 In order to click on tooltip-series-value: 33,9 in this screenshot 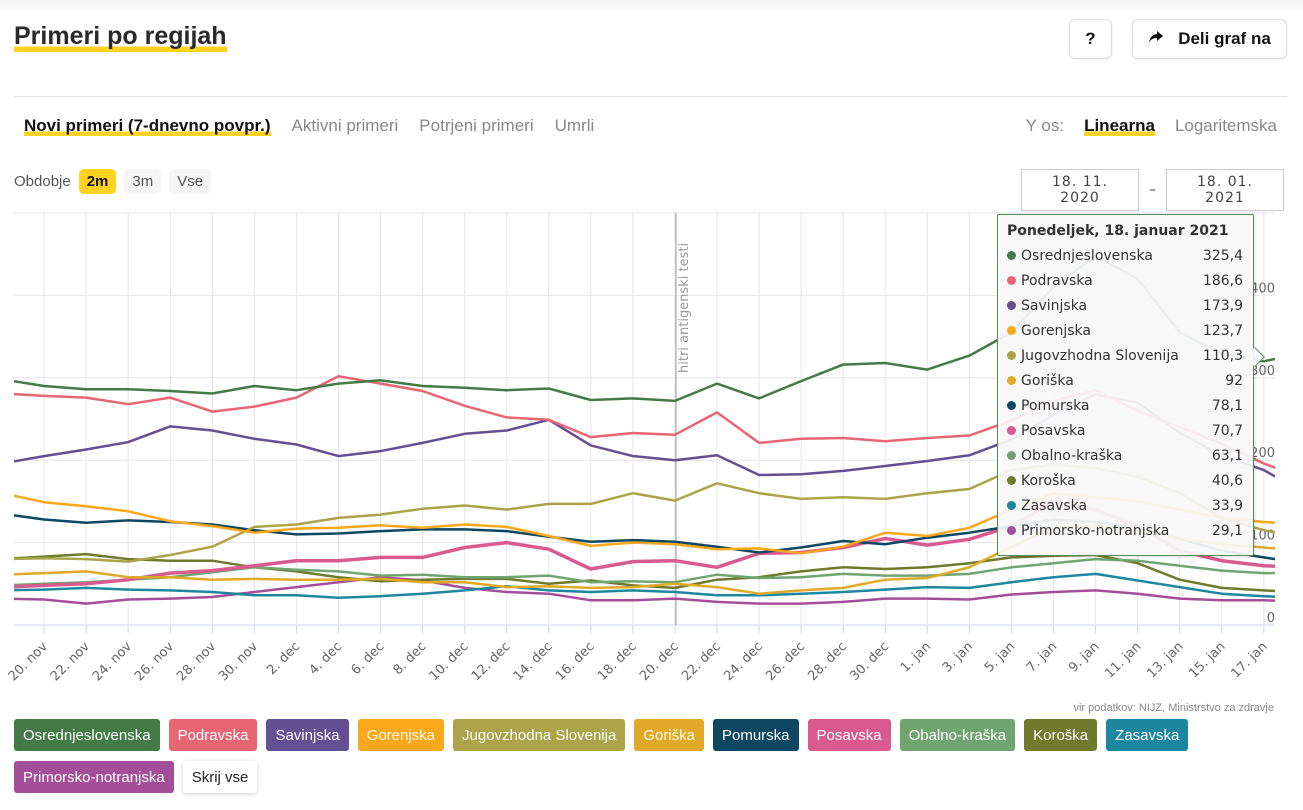, I will do `click(1227, 505)`.